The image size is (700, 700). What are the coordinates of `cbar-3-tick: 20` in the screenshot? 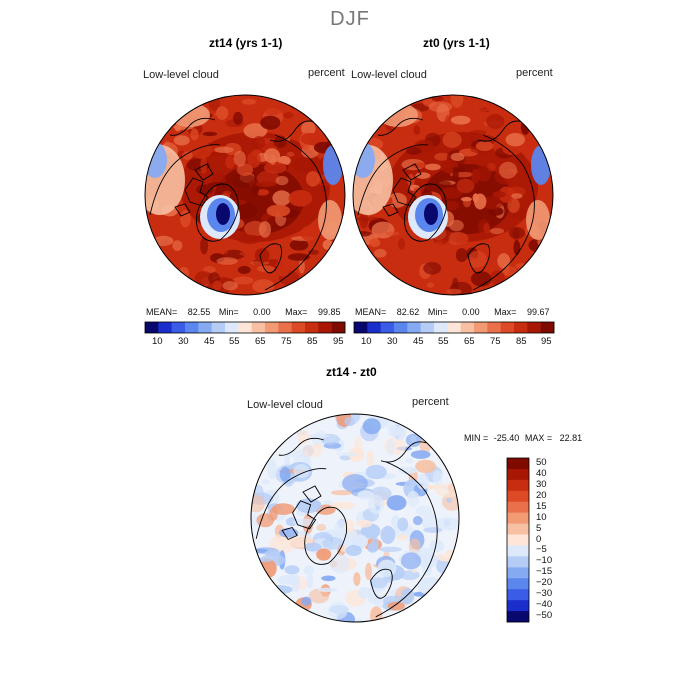 It's located at (541, 495).